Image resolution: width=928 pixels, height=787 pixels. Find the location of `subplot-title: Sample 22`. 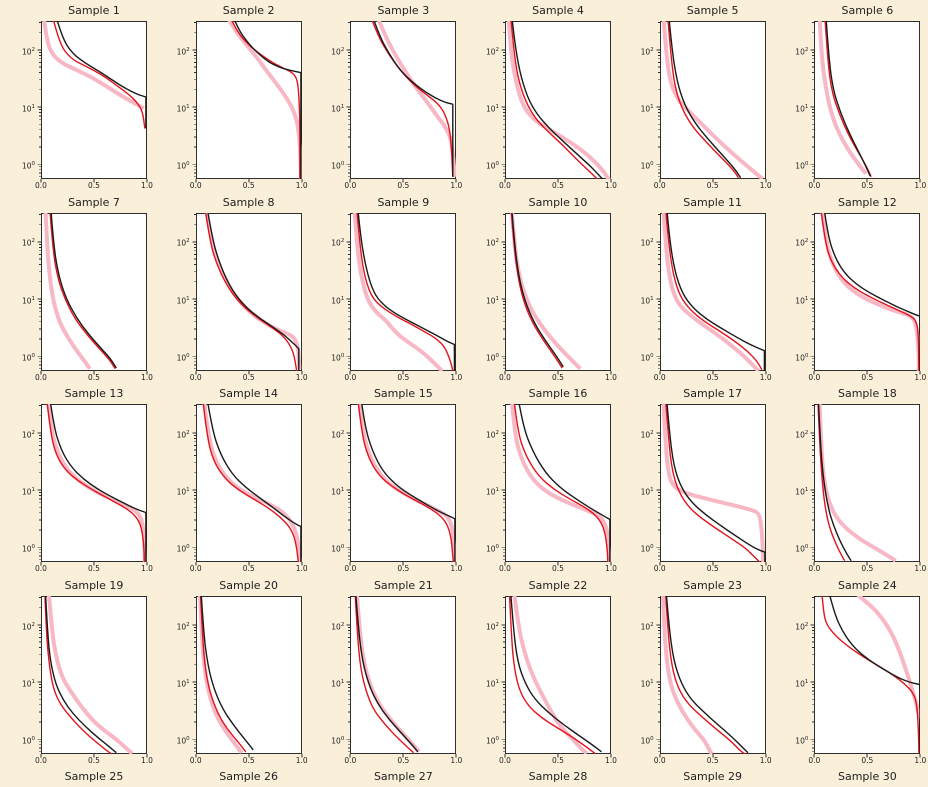

subplot-title: Sample 22 is located at coordinates (558, 585).